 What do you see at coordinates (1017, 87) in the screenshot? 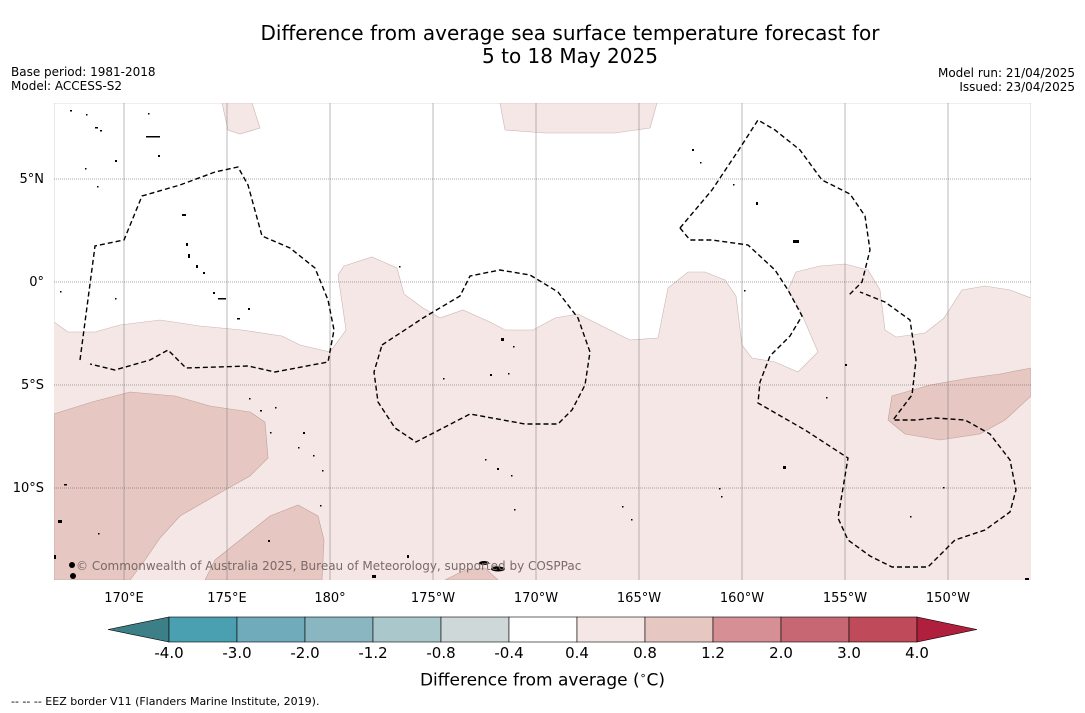
I see `issued-text: Issued: 23/04/2025` at bounding box center [1017, 87].